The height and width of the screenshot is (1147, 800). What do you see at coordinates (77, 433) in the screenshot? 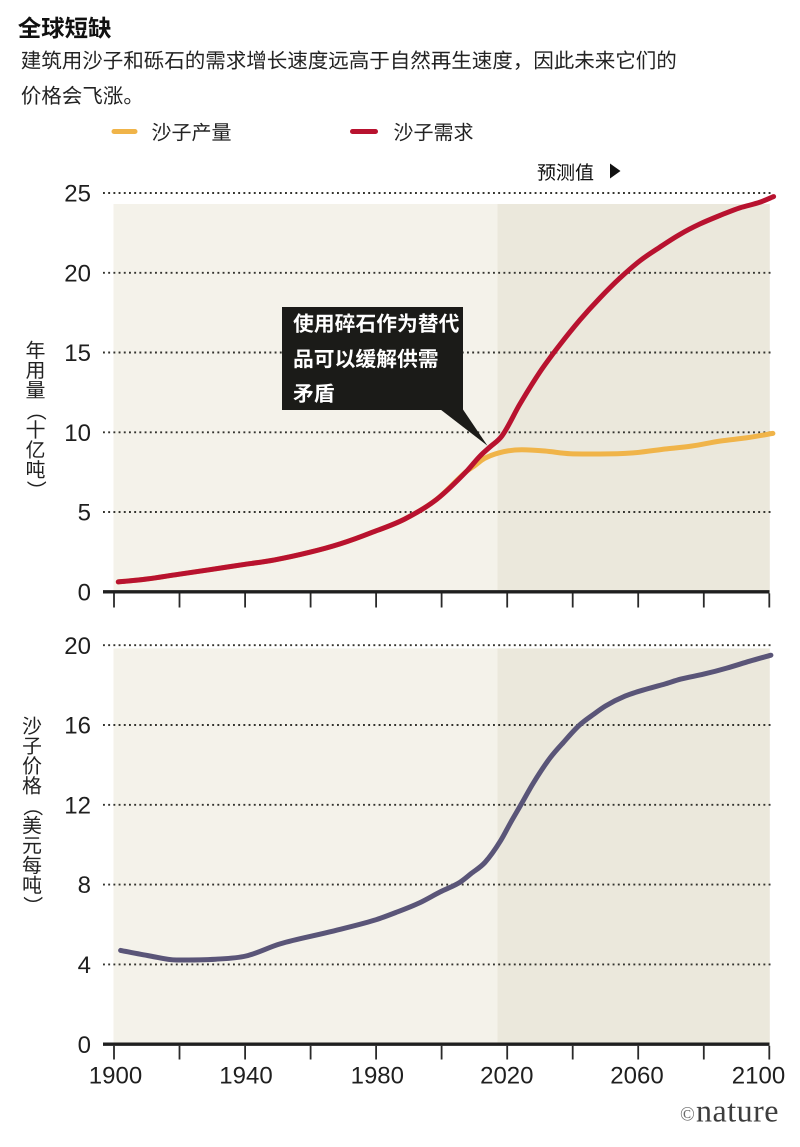
I see `svg-text: 10` at bounding box center [77, 433].